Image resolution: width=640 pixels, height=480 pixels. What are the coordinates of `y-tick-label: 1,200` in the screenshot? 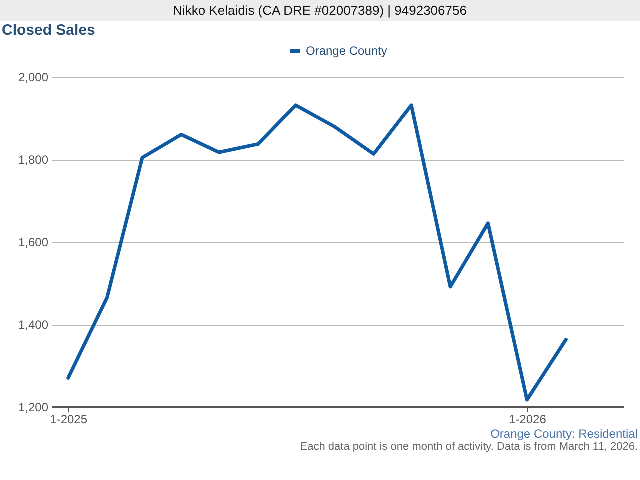 It's located at (33, 407).